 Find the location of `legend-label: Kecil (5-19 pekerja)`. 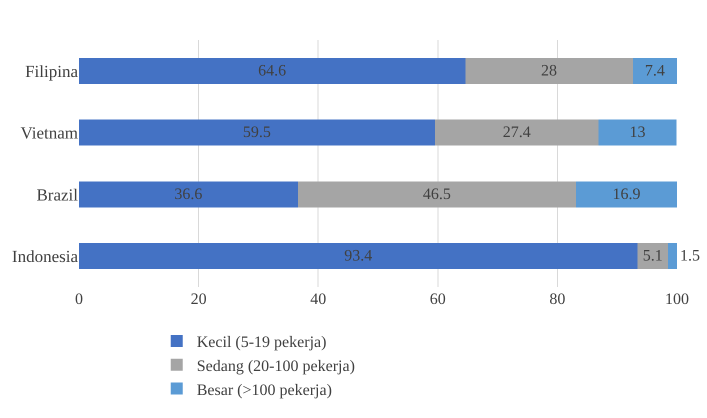

legend-label: Kecil (5-19 pekerja) is located at coordinates (261, 343).